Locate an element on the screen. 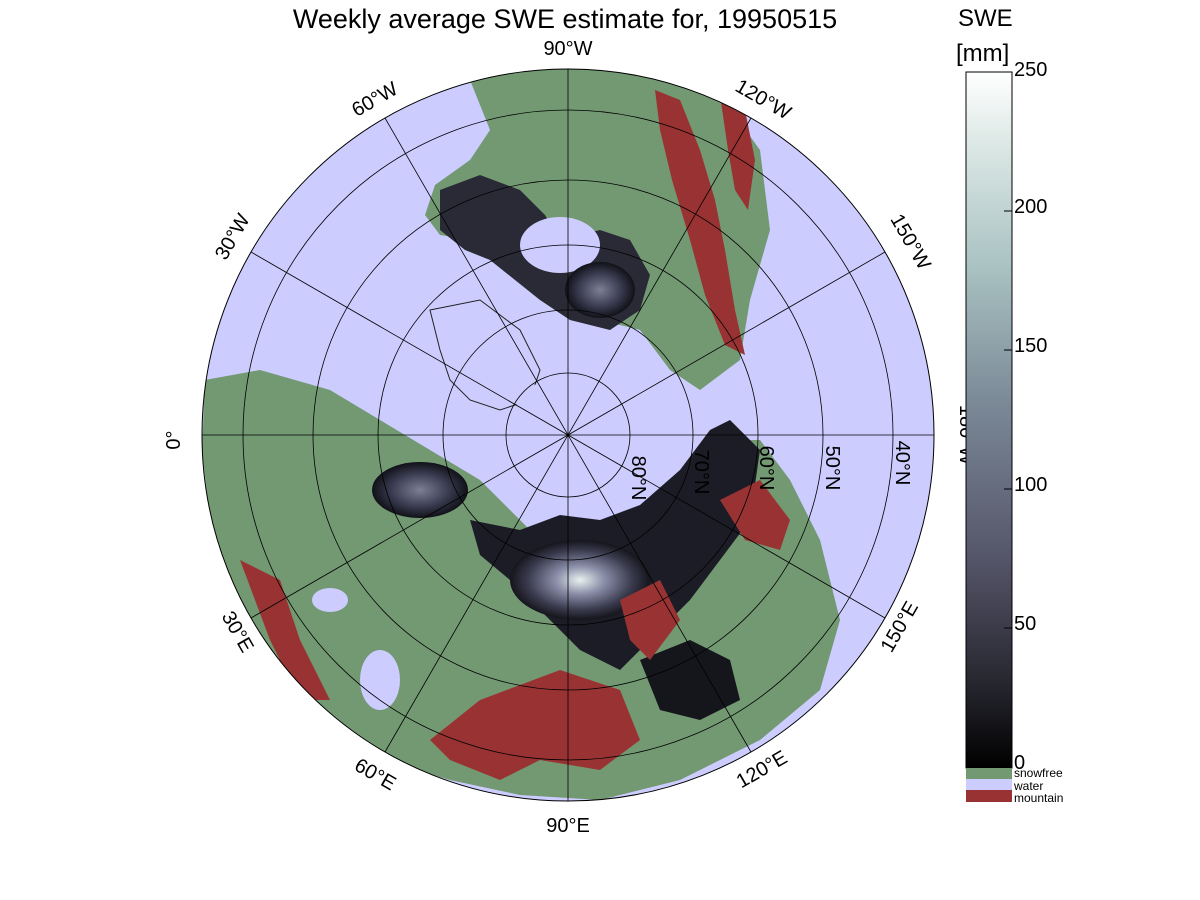 Image resolution: width=1200 pixels, height=900 pixels. lon-label-90w: 90°W is located at coordinates (567, 49).